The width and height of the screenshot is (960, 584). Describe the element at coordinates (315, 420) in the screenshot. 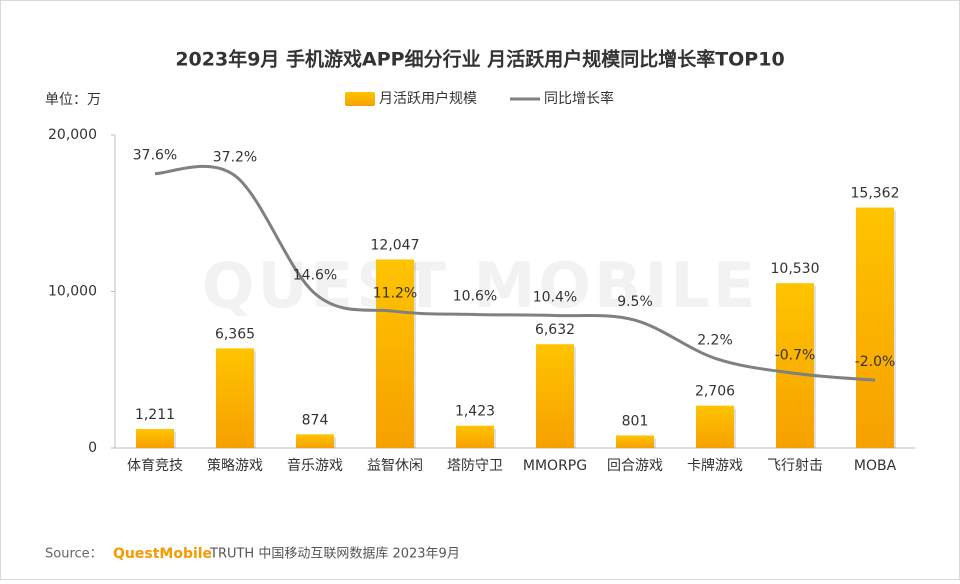

I see `bar-value-label: 874` at that location.